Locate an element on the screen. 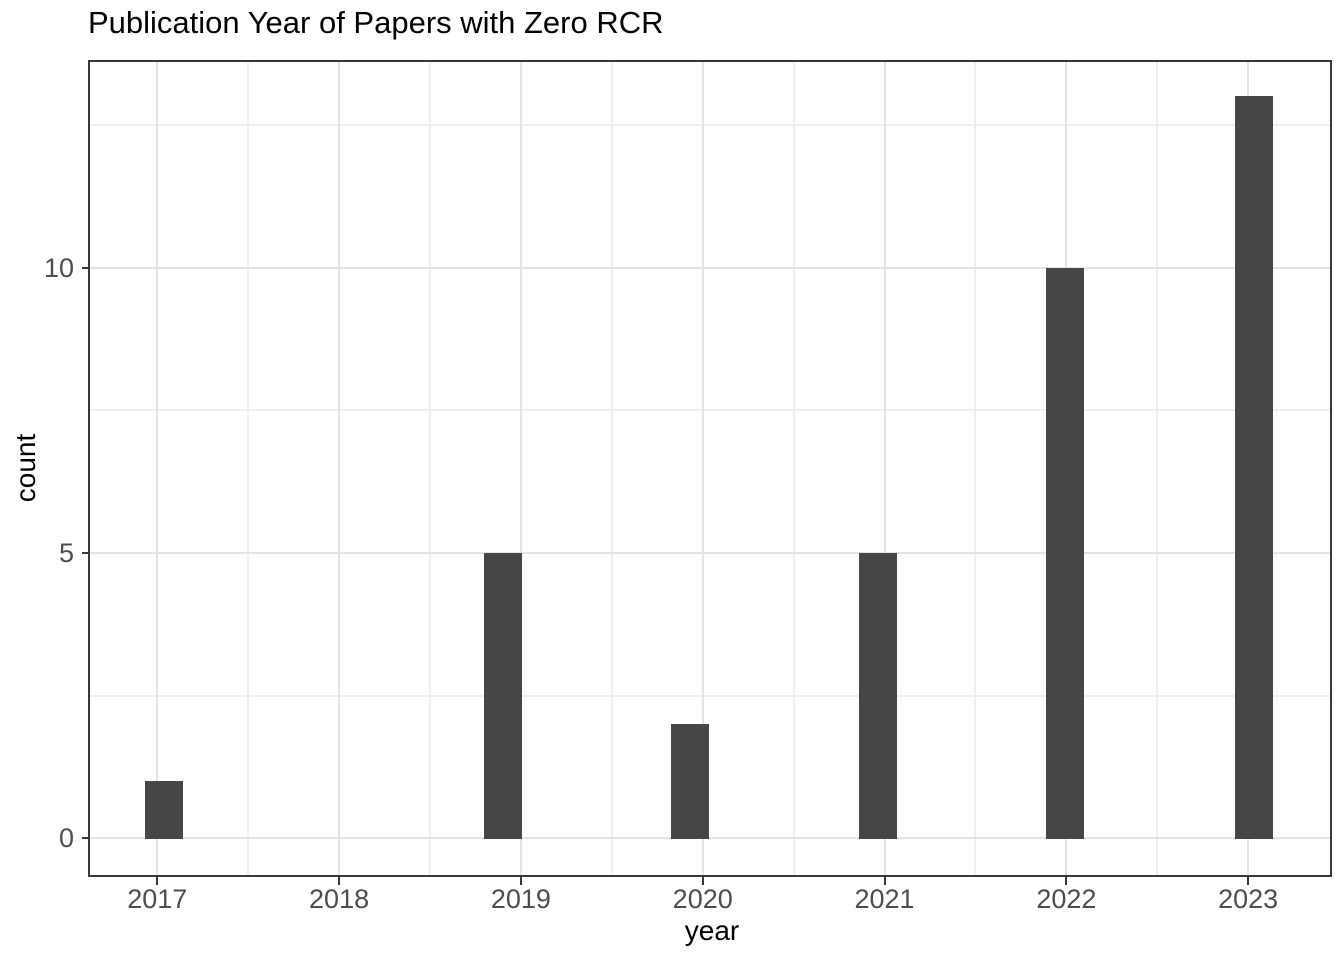  x-axis-title: year is located at coordinates (712, 930).